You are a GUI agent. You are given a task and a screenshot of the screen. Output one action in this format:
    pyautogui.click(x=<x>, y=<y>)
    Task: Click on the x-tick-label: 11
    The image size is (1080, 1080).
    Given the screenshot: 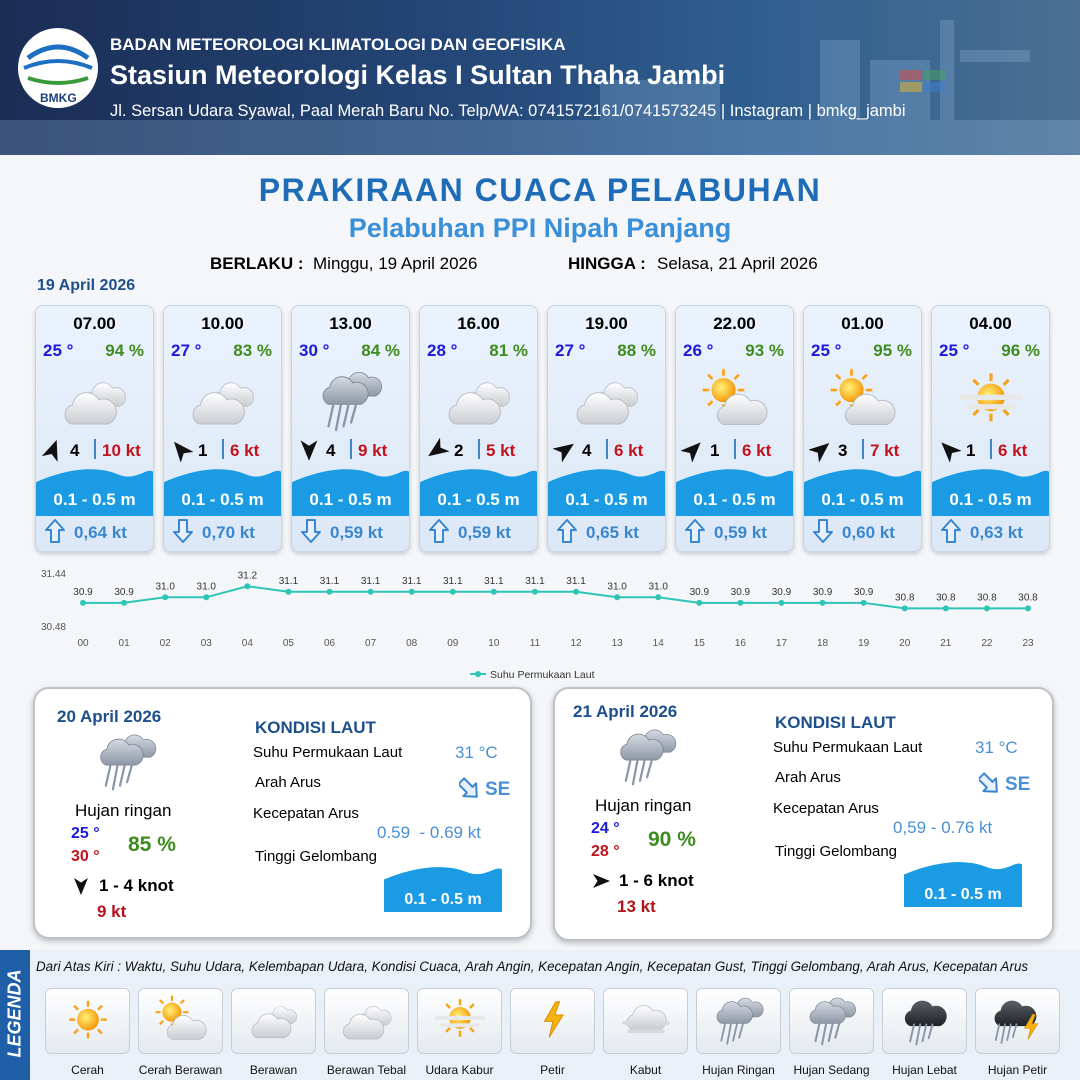 What is the action you would take?
    pyautogui.click(x=535, y=643)
    